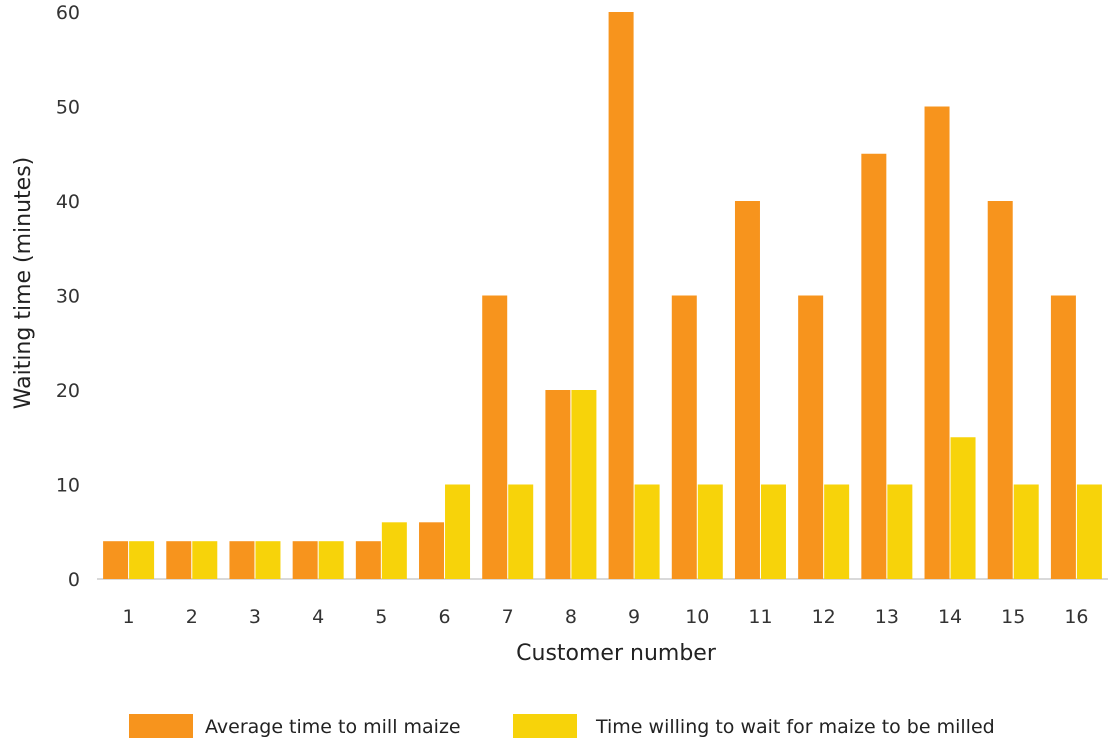 This screenshot has width=1108, height=738. Describe the element at coordinates (887, 617) in the screenshot. I see `x-tick-label: 13` at that location.